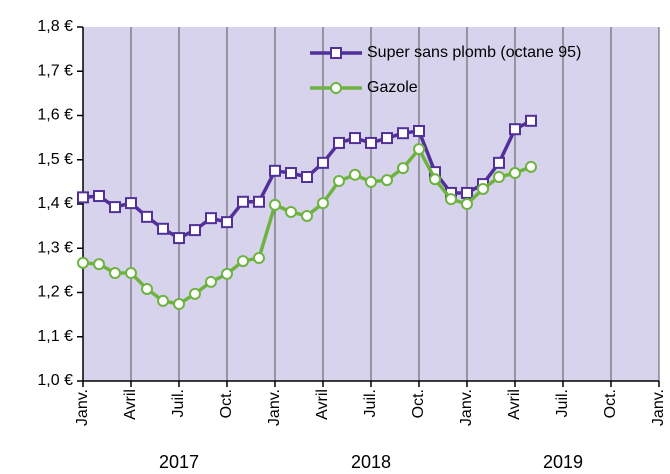 This screenshot has width=670, height=474. I want to click on y-tick-label: 1,1 €, so click(55, 336).